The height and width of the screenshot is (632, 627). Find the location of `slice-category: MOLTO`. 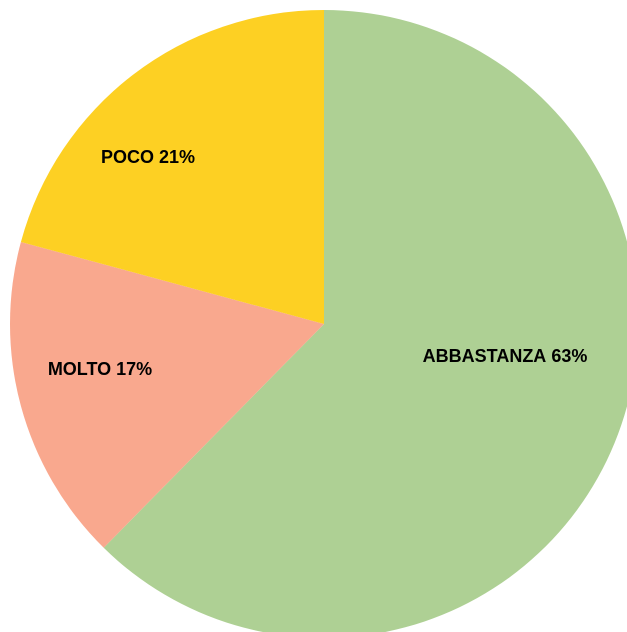

slice-category: MOLTO is located at coordinates (79, 369).